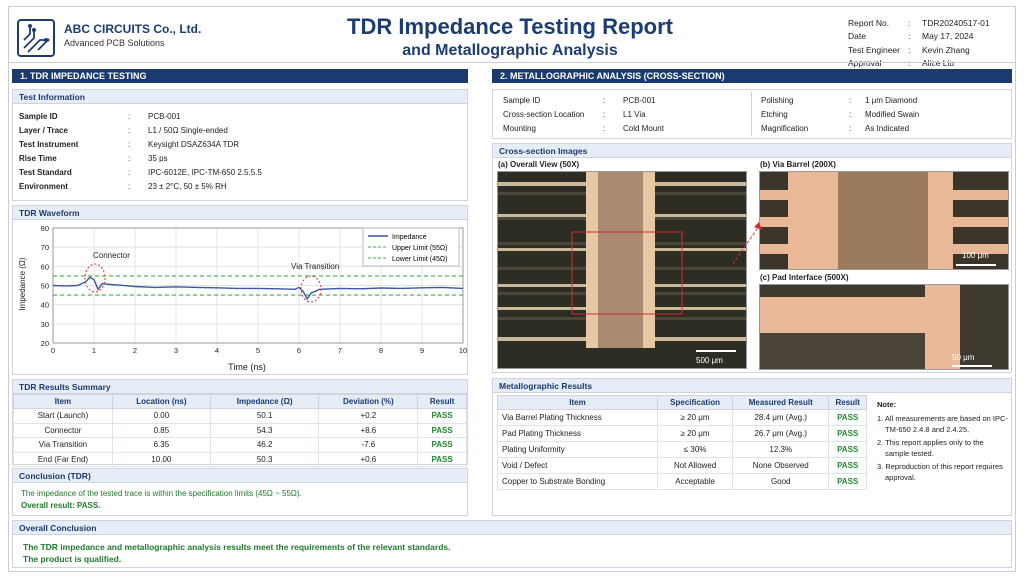  I want to click on legend-impedance: Impedance, so click(409, 237).